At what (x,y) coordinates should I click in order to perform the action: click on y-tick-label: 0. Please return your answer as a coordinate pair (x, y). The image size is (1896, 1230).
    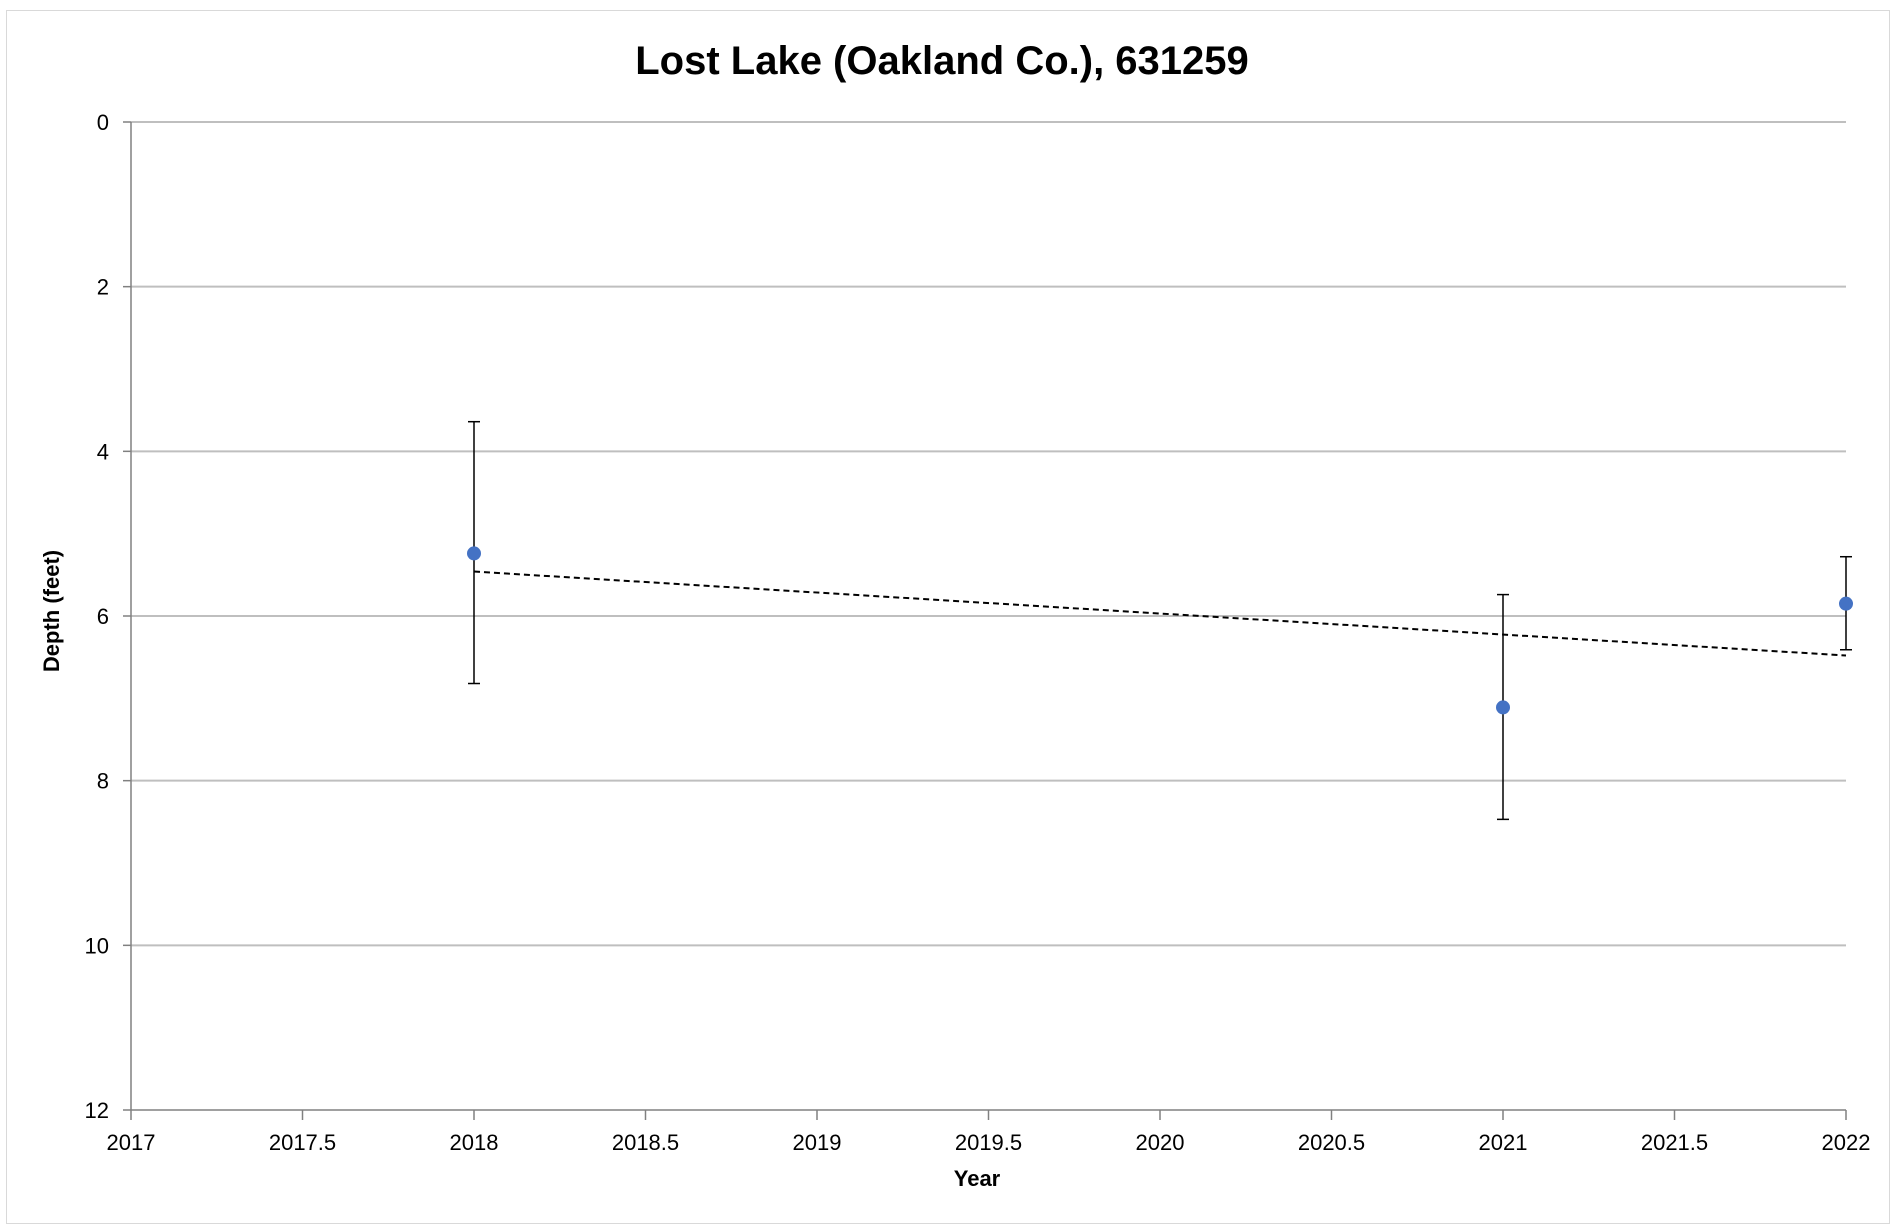
    Looking at the image, I should click on (103, 122).